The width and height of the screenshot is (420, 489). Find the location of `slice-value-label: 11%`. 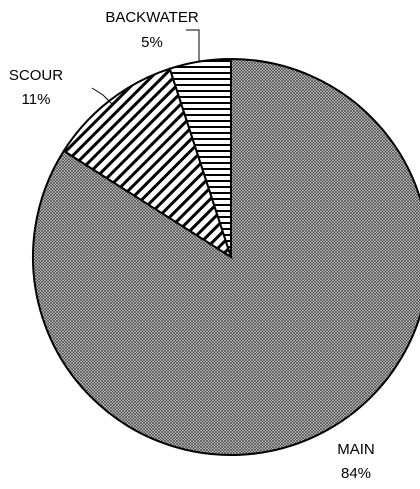

slice-value-label: 11% is located at coordinates (36, 99).